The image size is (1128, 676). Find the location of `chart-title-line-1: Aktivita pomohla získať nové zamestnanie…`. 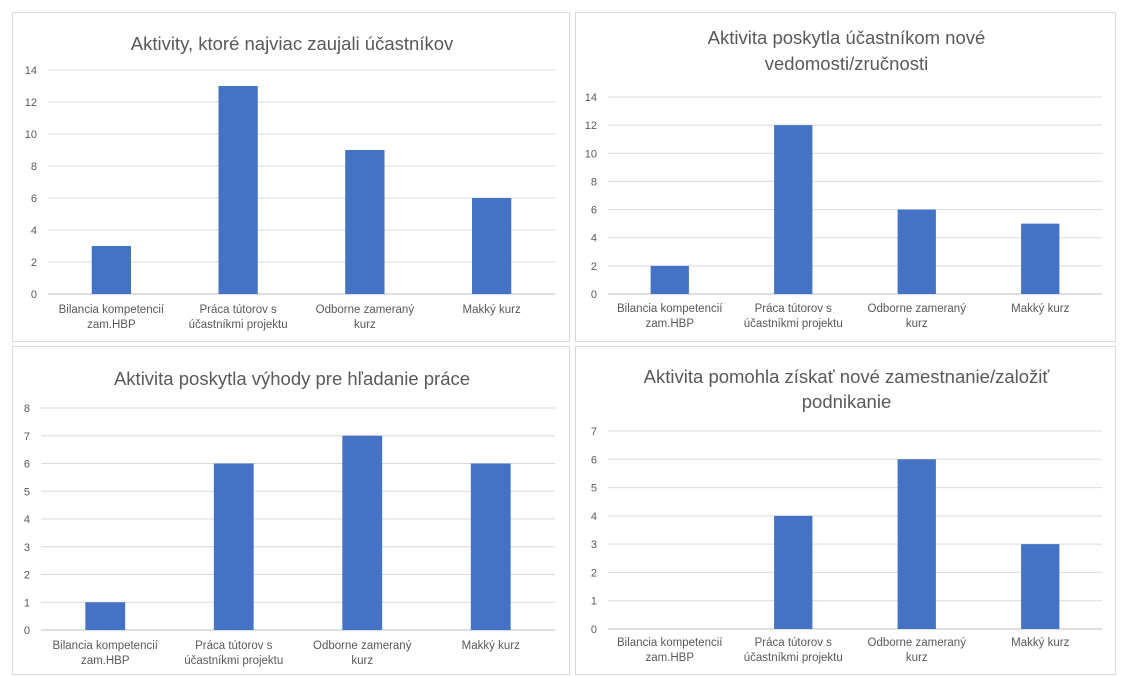

chart-title-line-1: Aktivita pomohla získať nové zamestnanie… is located at coordinates (847, 376).